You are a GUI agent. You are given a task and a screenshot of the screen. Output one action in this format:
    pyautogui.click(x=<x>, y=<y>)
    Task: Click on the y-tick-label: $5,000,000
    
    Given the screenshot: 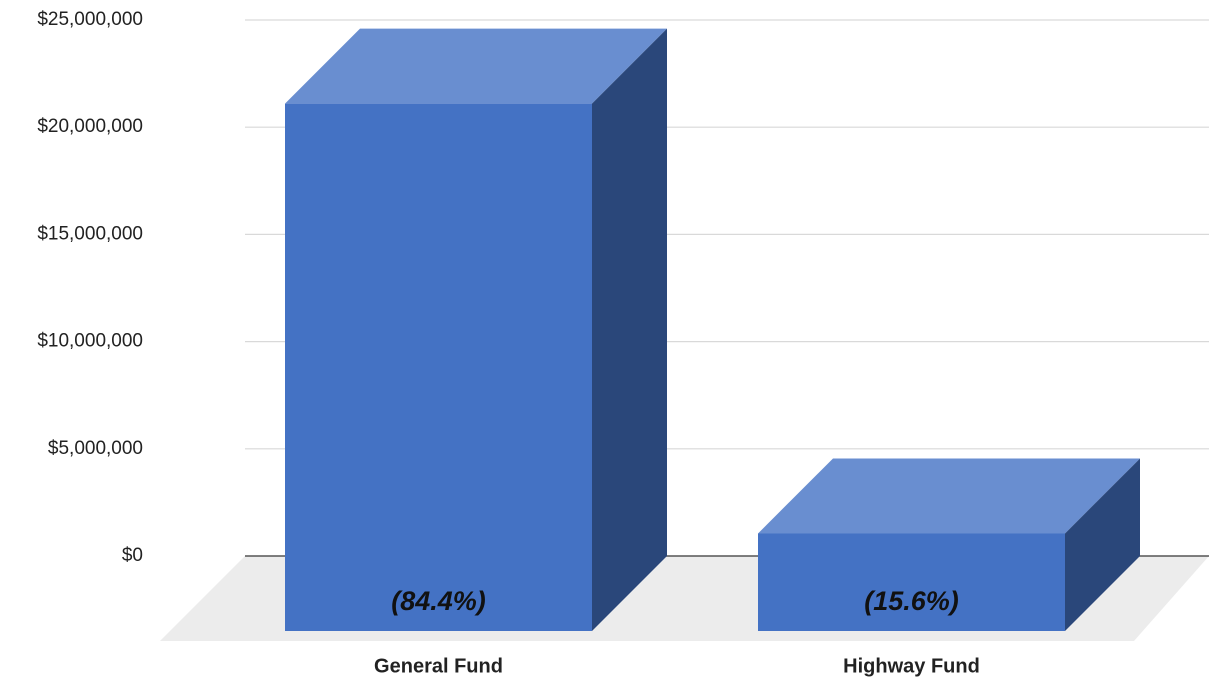 What is the action you would take?
    pyautogui.click(x=95, y=448)
    